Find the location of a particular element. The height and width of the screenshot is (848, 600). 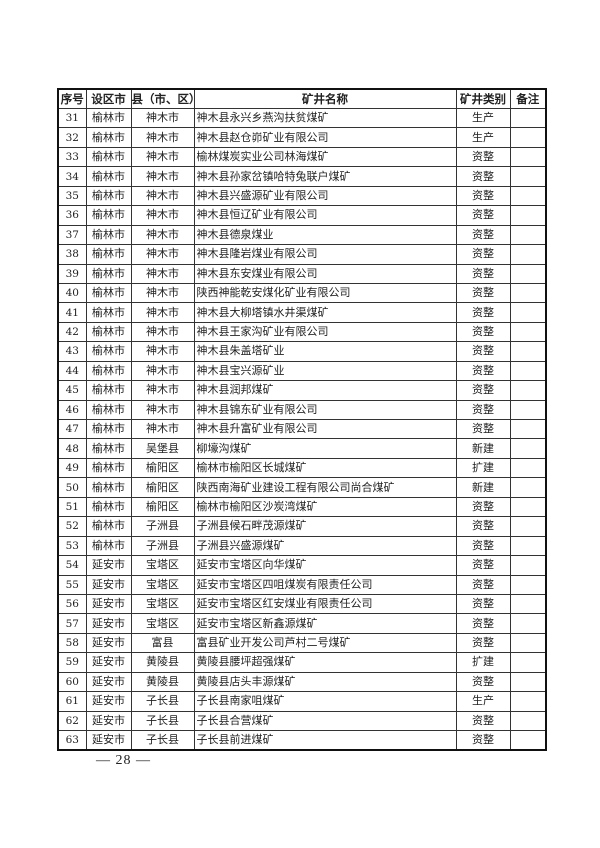

row-mine-name: 子长县前进煤矿 is located at coordinates (325, 740).